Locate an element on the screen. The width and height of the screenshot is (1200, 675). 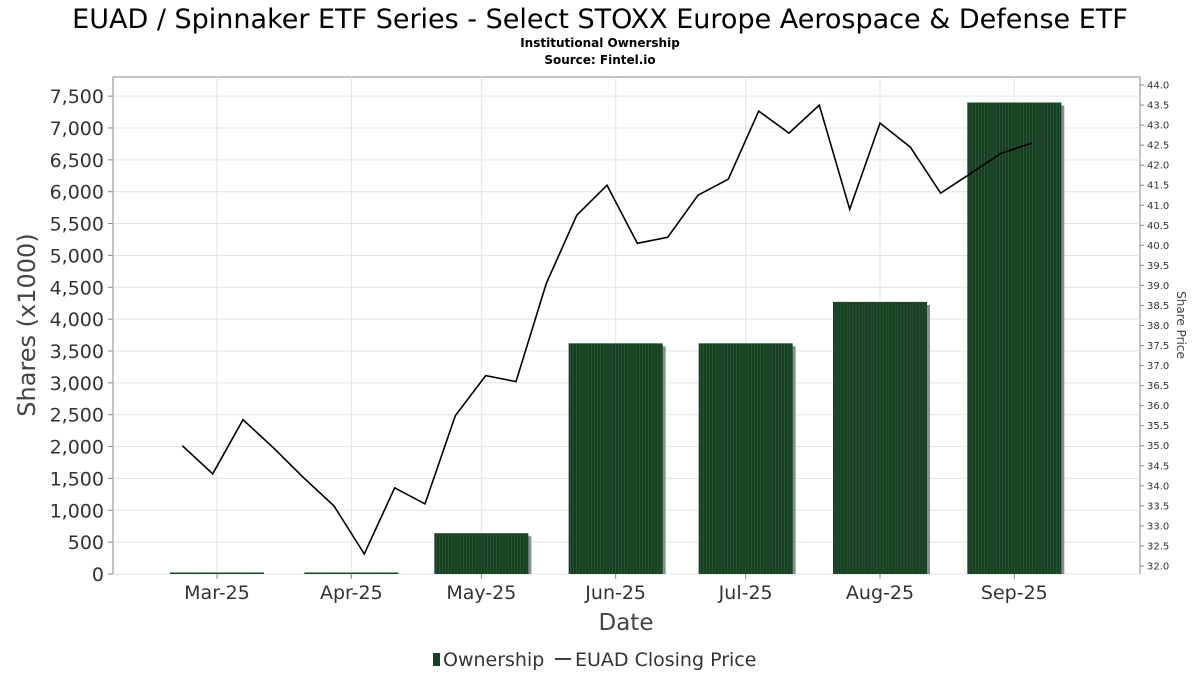
chart-subtitle-source: Source: Fintel.io is located at coordinates (599, 60).